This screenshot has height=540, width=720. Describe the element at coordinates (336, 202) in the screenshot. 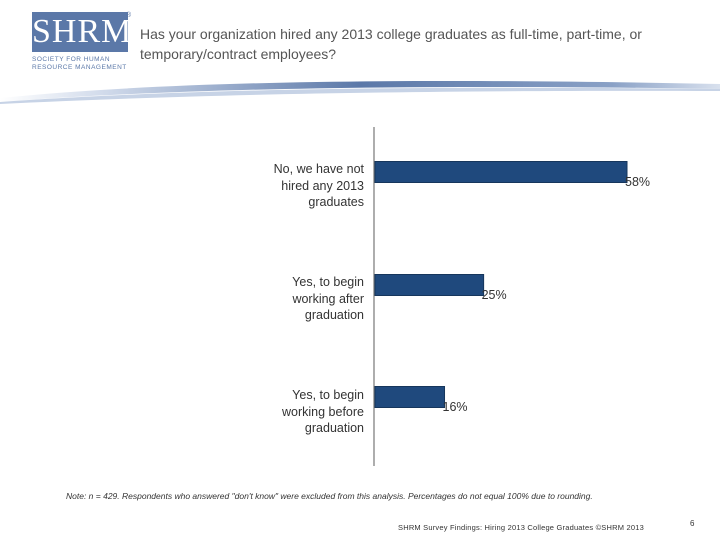

I see `category-label-0-line-2: graduates` at that location.